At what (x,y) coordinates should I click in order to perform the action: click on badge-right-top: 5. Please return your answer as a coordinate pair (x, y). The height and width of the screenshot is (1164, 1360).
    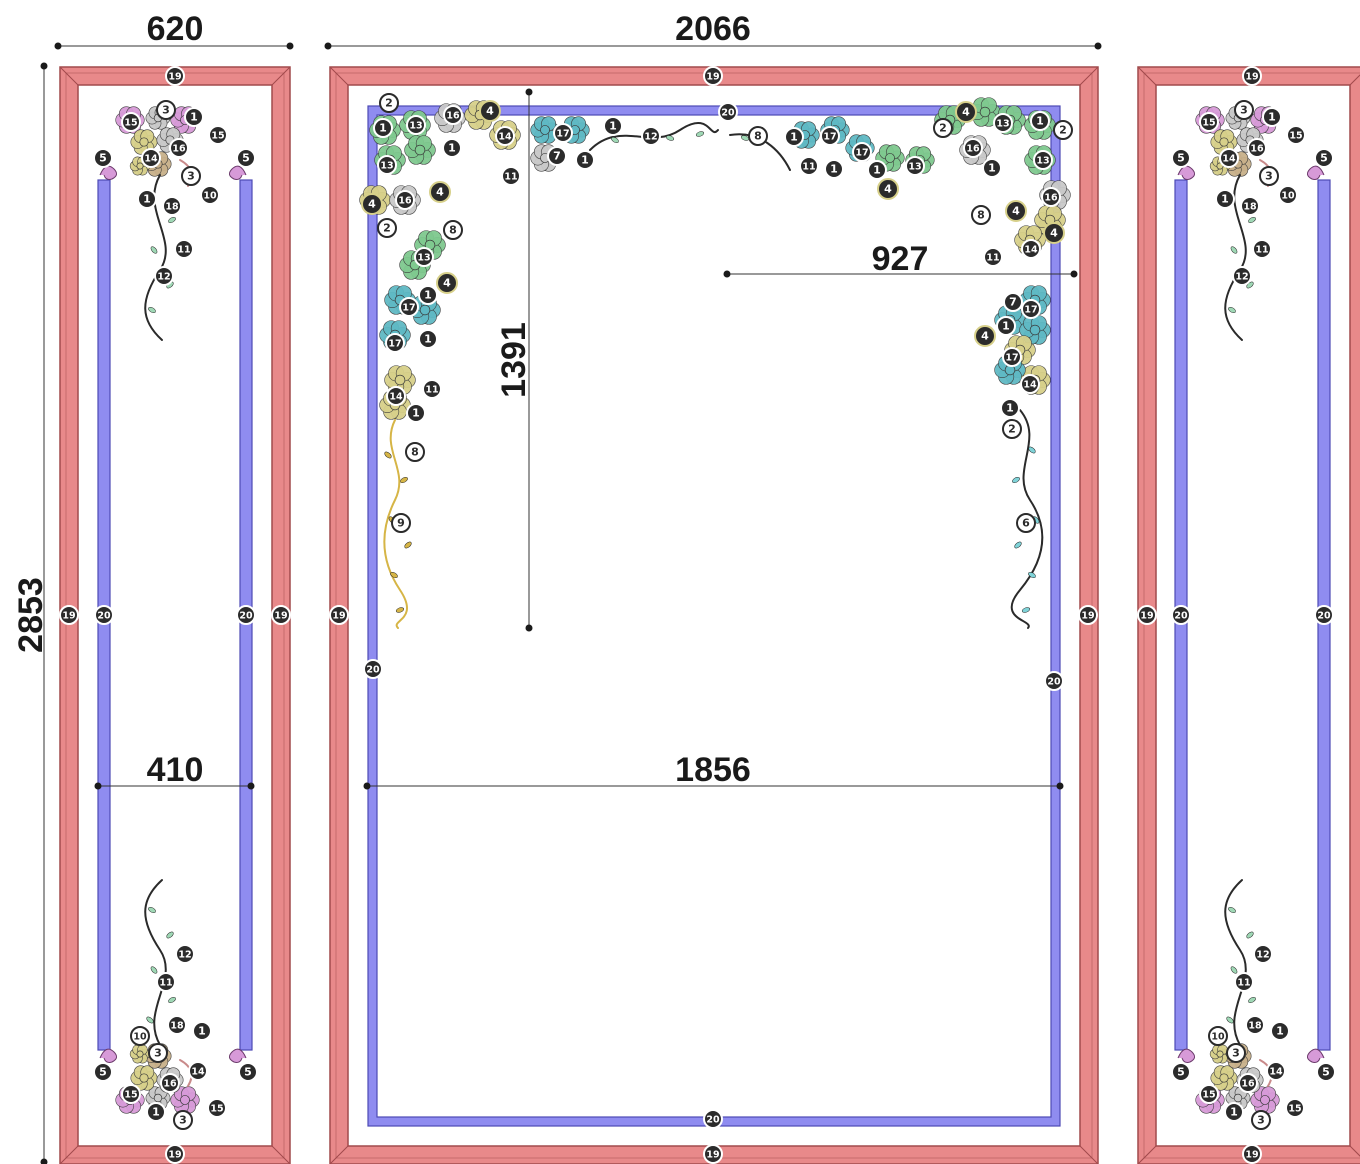
    Looking at the image, I should click on (1181, 158).